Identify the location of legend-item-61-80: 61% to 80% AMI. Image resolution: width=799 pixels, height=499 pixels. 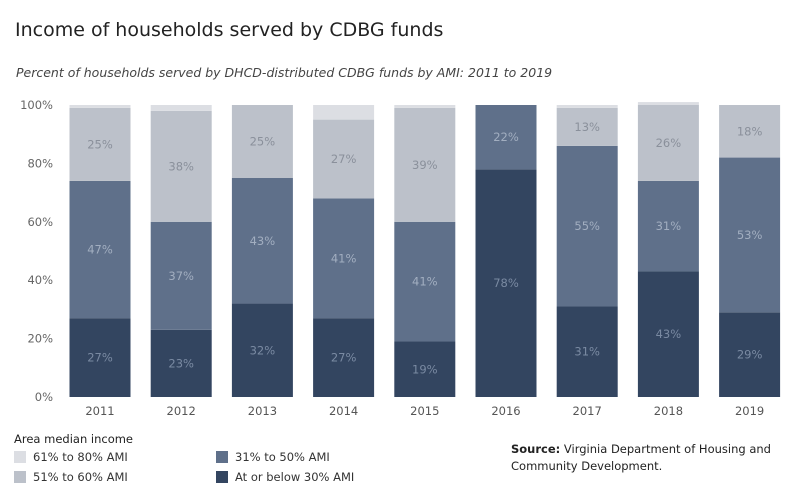
(71, 457).